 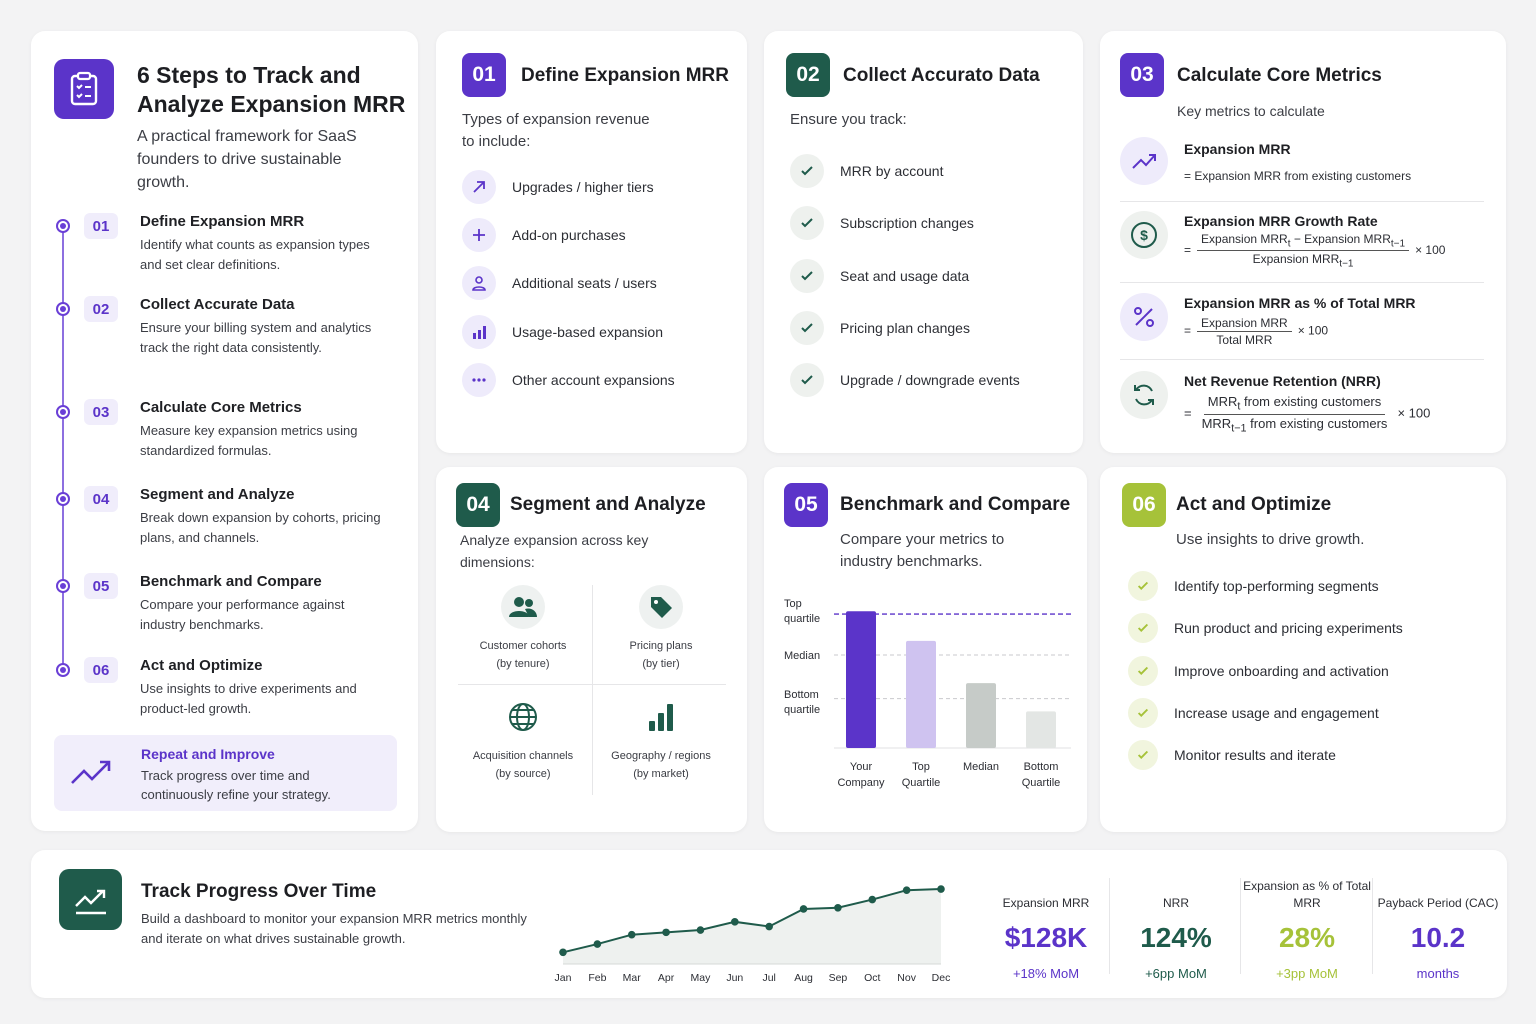 I want to click on x-tick-label: Aug, so click(x=803, y=978).